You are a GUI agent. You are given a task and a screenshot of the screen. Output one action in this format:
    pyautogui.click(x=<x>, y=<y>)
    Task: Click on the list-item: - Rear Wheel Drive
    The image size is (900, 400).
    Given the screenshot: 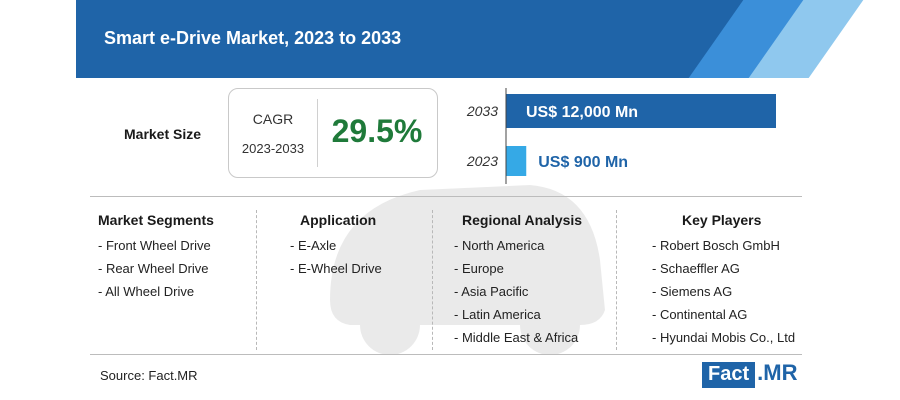 What is the action you would take?
    pyautogui.click(x=153, y=268)
    